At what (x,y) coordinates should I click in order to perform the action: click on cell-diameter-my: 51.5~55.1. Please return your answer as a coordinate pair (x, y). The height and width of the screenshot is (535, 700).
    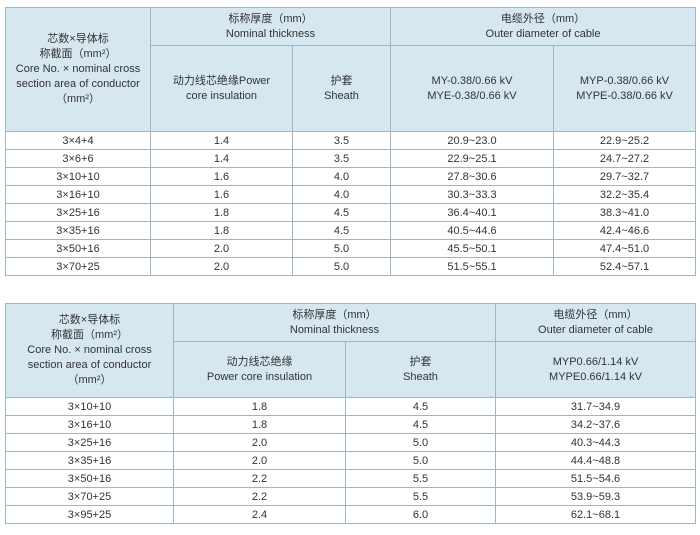
    Looking at the image, I should click on (472, 266).